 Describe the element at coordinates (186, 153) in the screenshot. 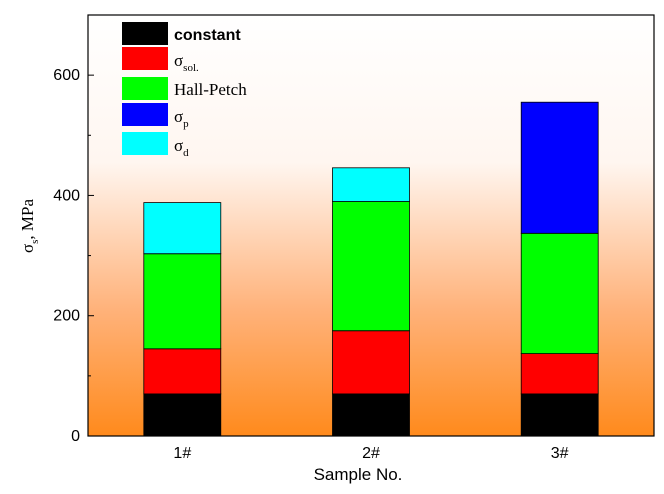

I see `legend-d-sub: d` at that location.